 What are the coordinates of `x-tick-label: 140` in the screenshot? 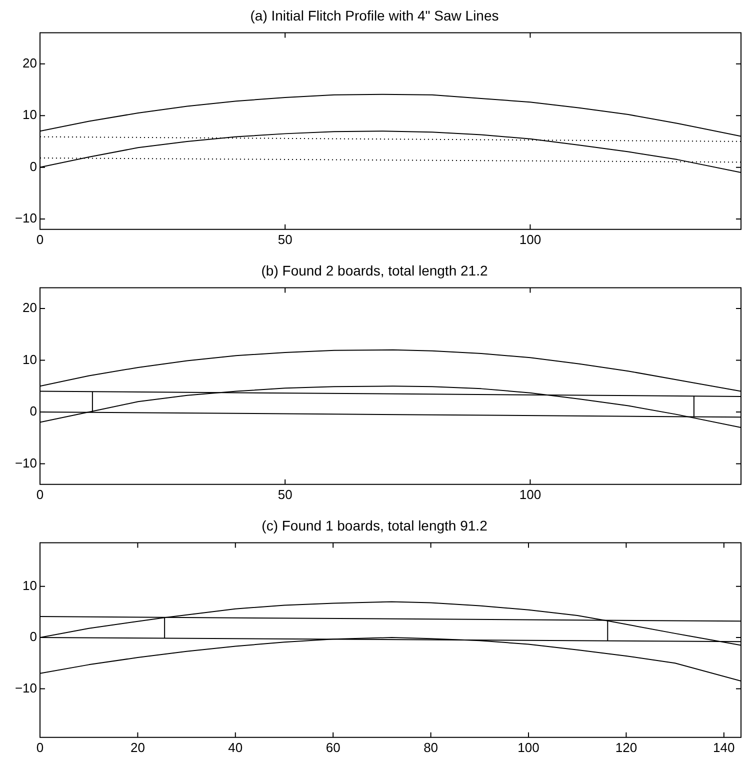 It's located at (724, 747).